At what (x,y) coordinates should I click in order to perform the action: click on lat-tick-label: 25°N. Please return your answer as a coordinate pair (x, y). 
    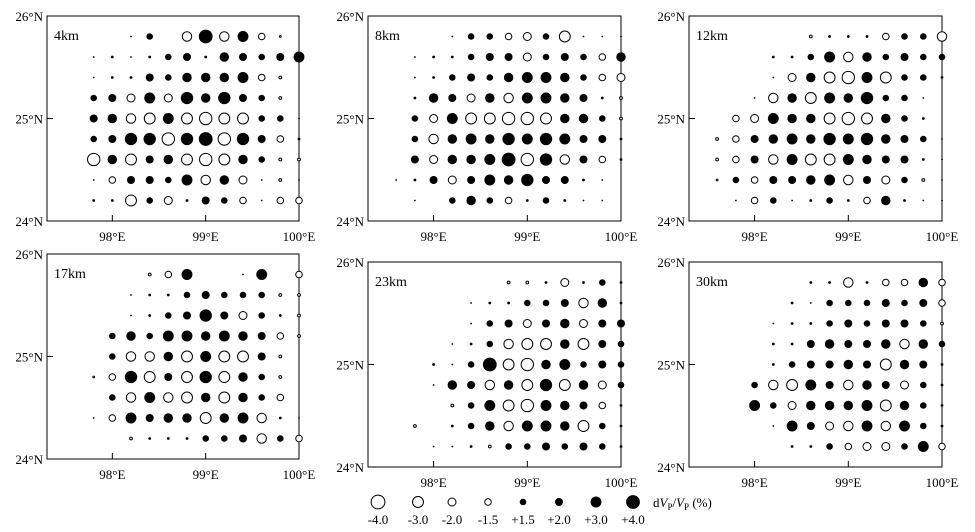
    Looking at the image, I should click on (29, 357).